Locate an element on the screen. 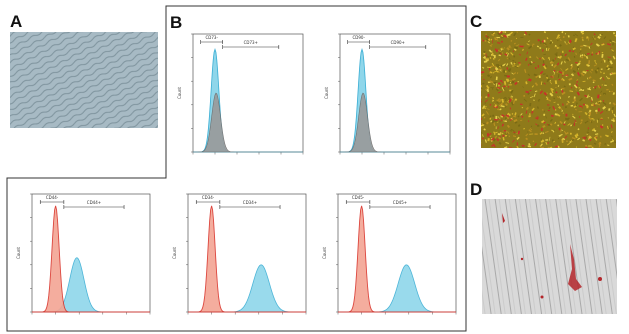  histogram-bottom-middle-plot: Count CD34- CD34+ is located at coordinates (239, 254).